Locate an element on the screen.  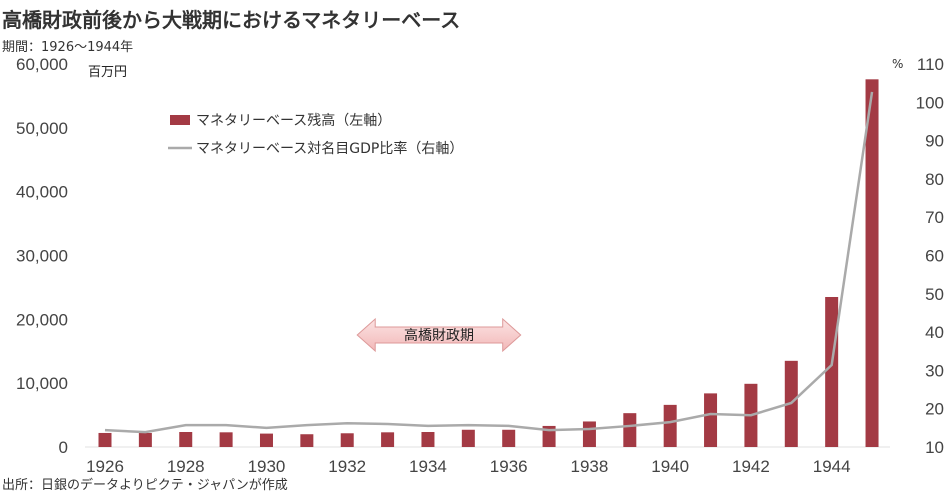
right-tick-label: 90 is located at coordinates (934, 141).